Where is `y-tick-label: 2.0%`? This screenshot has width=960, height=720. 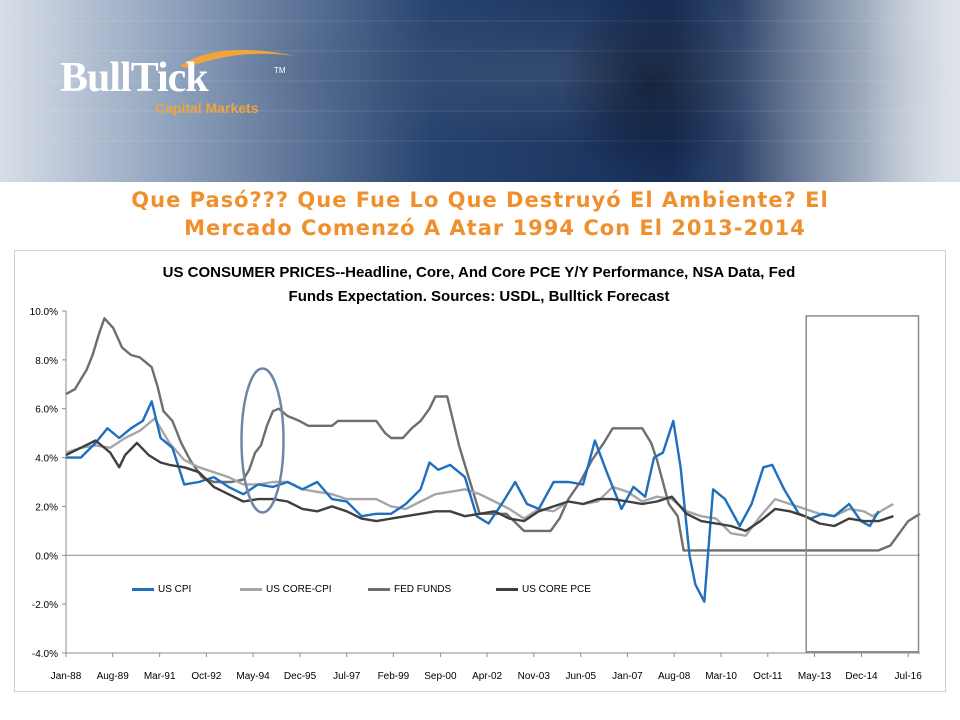 y-tick-label: 2.0% is located at coordinates (46, 507).